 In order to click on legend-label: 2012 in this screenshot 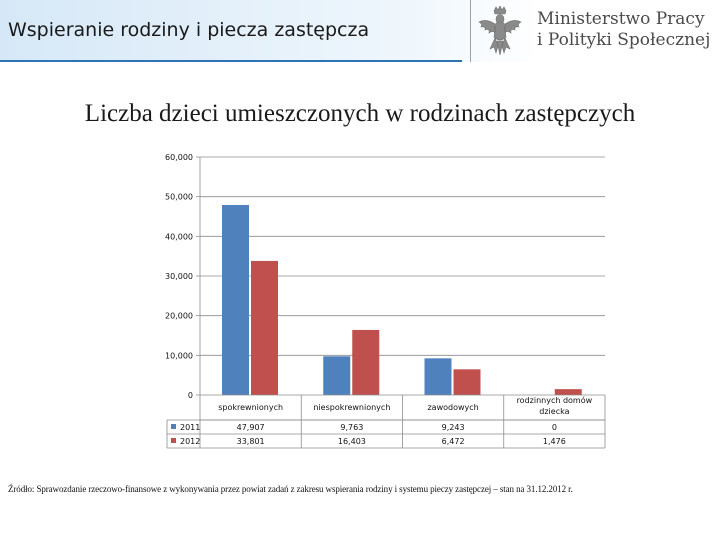, I will do `click(190, 441)`.